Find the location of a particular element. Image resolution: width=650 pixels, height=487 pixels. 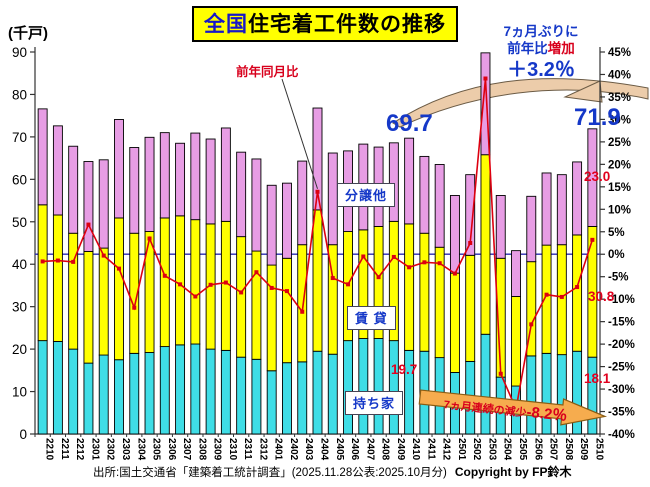

x-axis-category-label: 2405 is located at coordinates (339, 449).